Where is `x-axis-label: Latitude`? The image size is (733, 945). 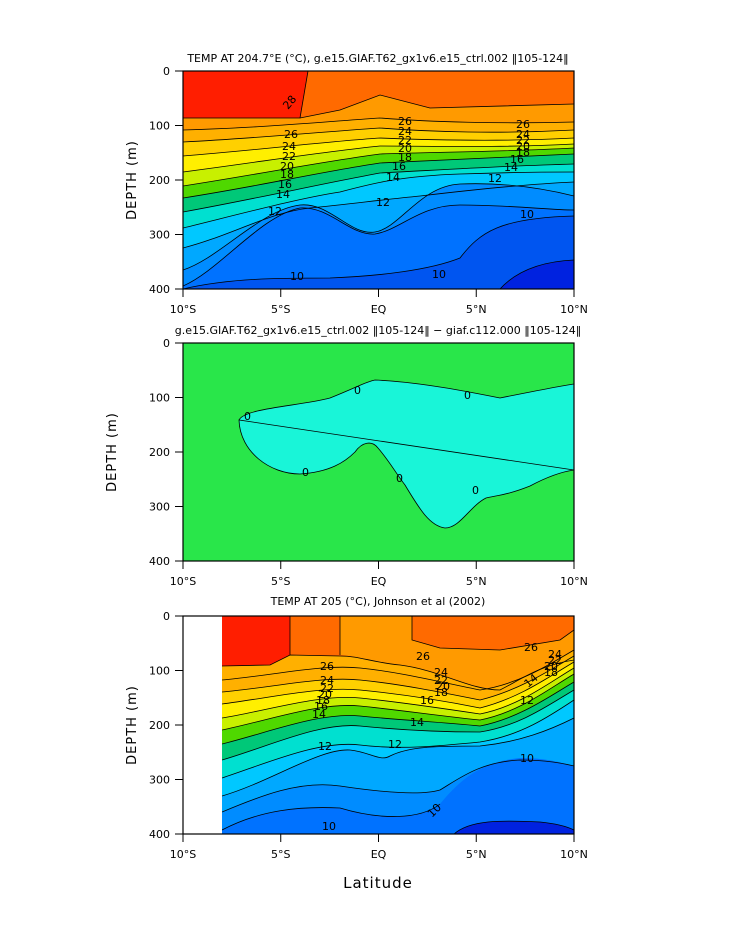
x-axis-label: Latitude is located at coordinates (378, 883).